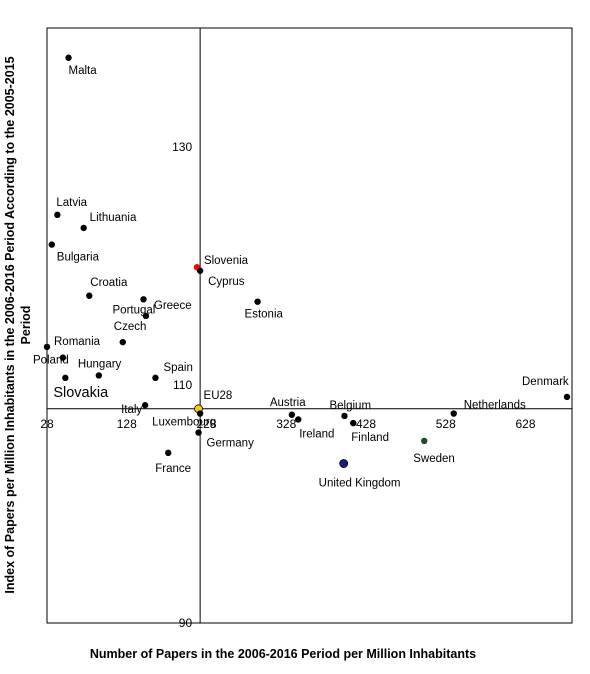 The width and height of the screenshot is (590, 674). Describe the element at coordinates (526, 424) in the screenshot. I see `x-tick-label: 628` at that location.